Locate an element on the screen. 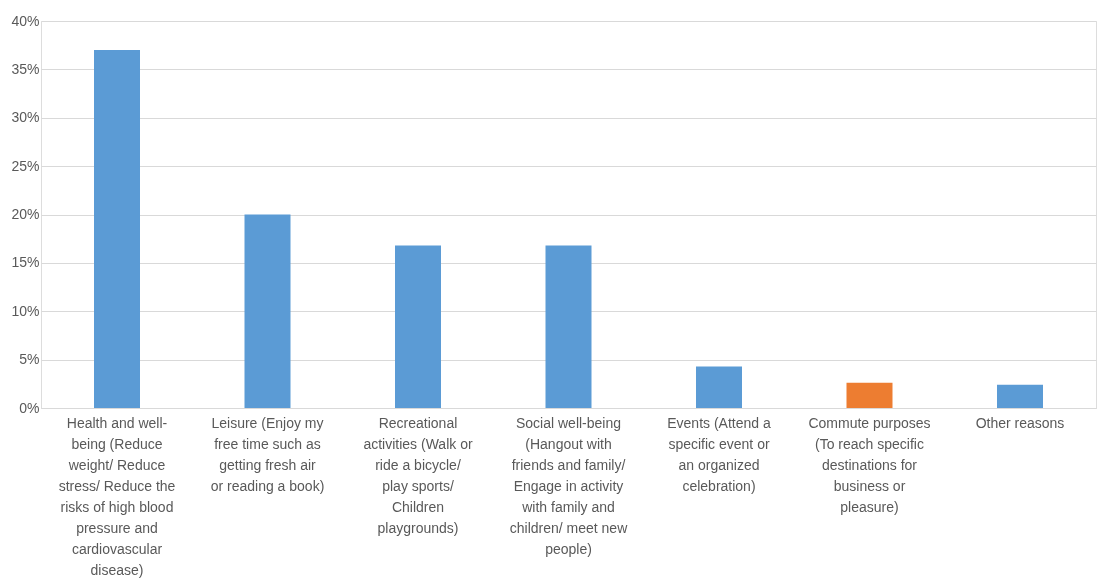 The image size is (1106, 581). y-tick-label: 15% is located at coordinates (25, 262).